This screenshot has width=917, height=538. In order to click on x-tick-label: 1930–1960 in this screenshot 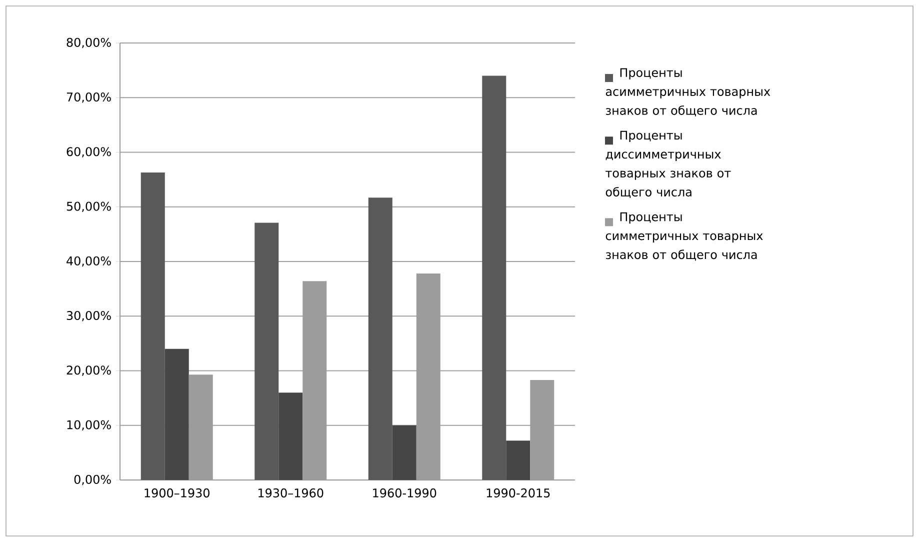, I will do `click(291, 493)`.